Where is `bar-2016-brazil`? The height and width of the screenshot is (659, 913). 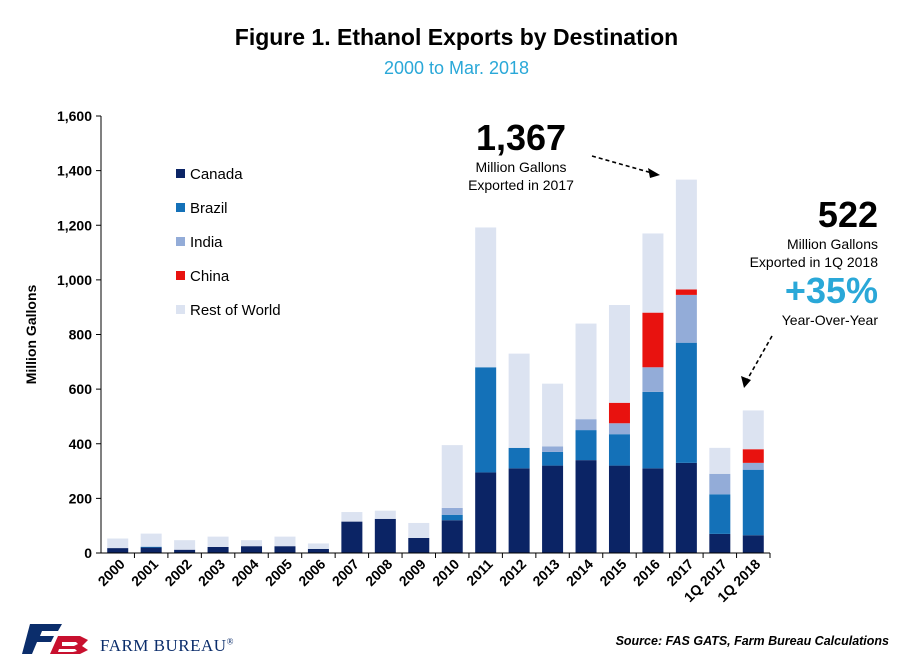 bar-2016-brazil is located at coordinates (653, 430).